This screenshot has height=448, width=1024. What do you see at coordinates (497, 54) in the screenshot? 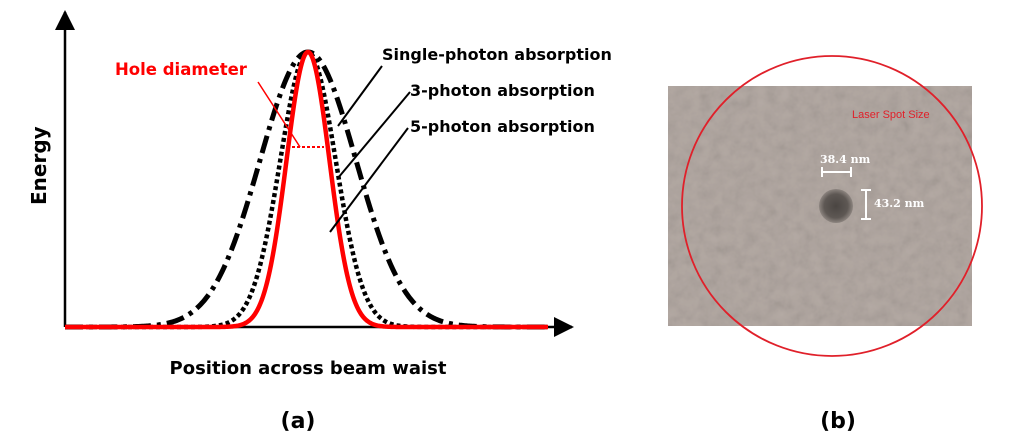
I see `label-single-photon: Single-photon absorption` at bounding box center [497, 54].